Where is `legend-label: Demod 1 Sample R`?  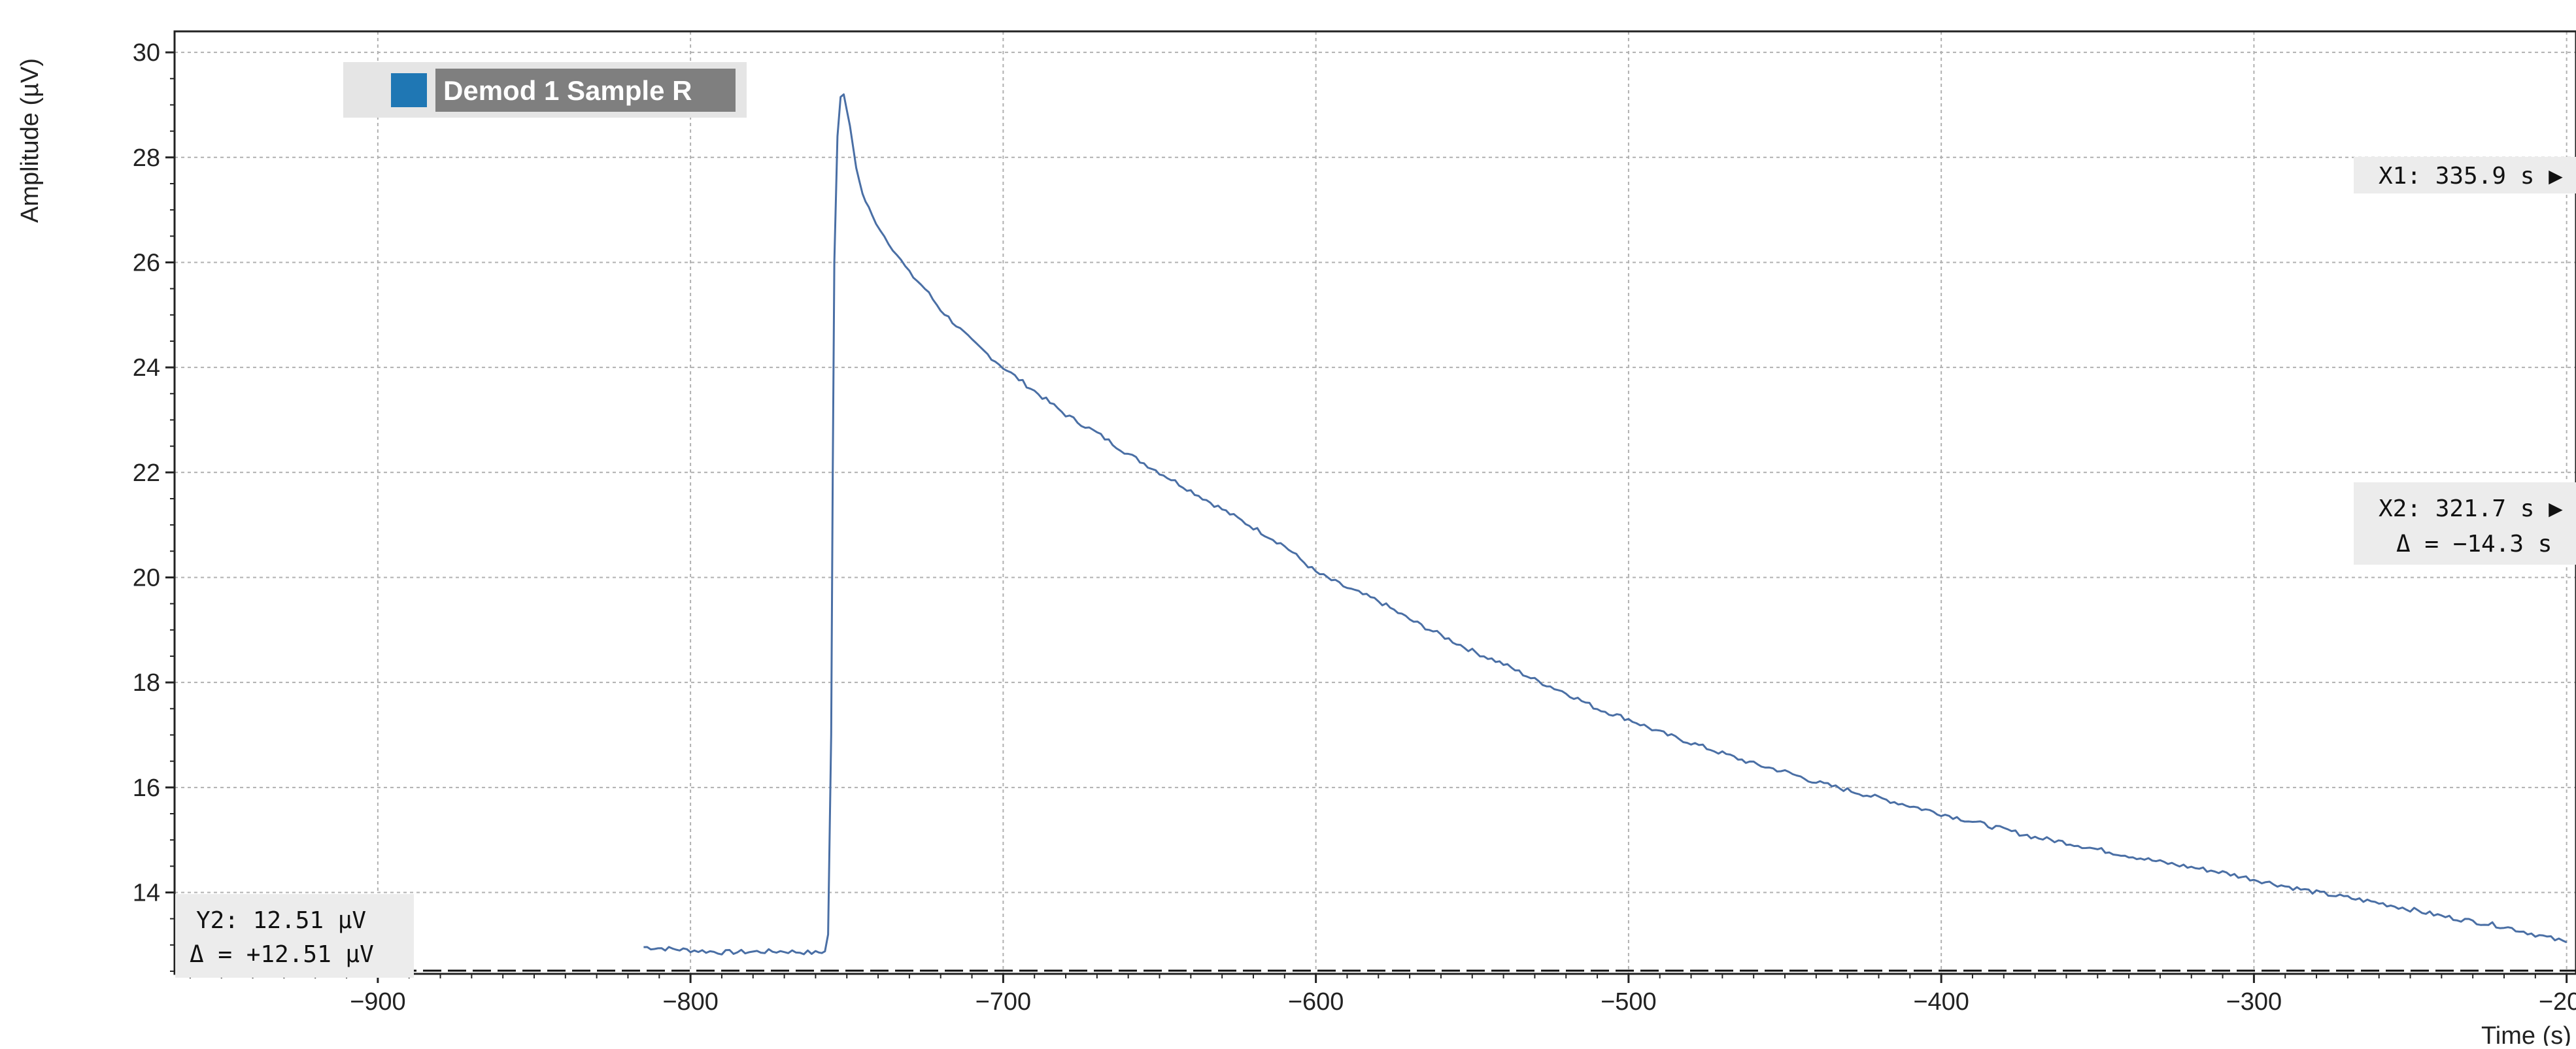 legend-label: Demod 1 Sample R is located at coordinates (567, 90).